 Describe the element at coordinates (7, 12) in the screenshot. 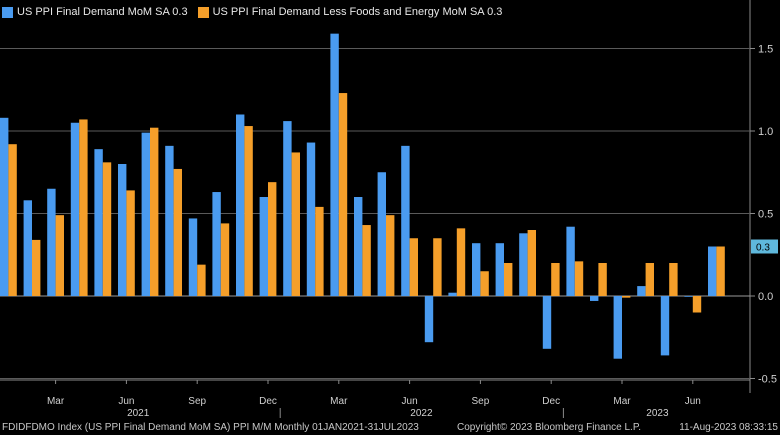

I see `legend-swatch-blue` at that location.